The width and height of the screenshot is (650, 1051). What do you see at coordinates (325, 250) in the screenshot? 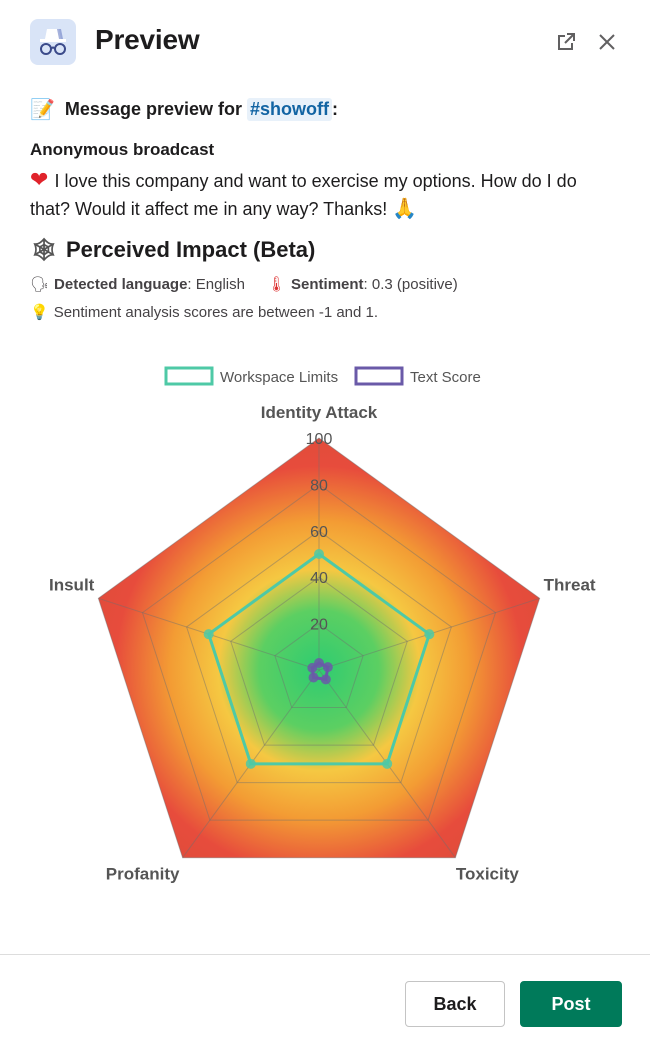
I see `impact-heading: 🕸 Perceived Impact (Beta)` at bounding box center [325, 250].